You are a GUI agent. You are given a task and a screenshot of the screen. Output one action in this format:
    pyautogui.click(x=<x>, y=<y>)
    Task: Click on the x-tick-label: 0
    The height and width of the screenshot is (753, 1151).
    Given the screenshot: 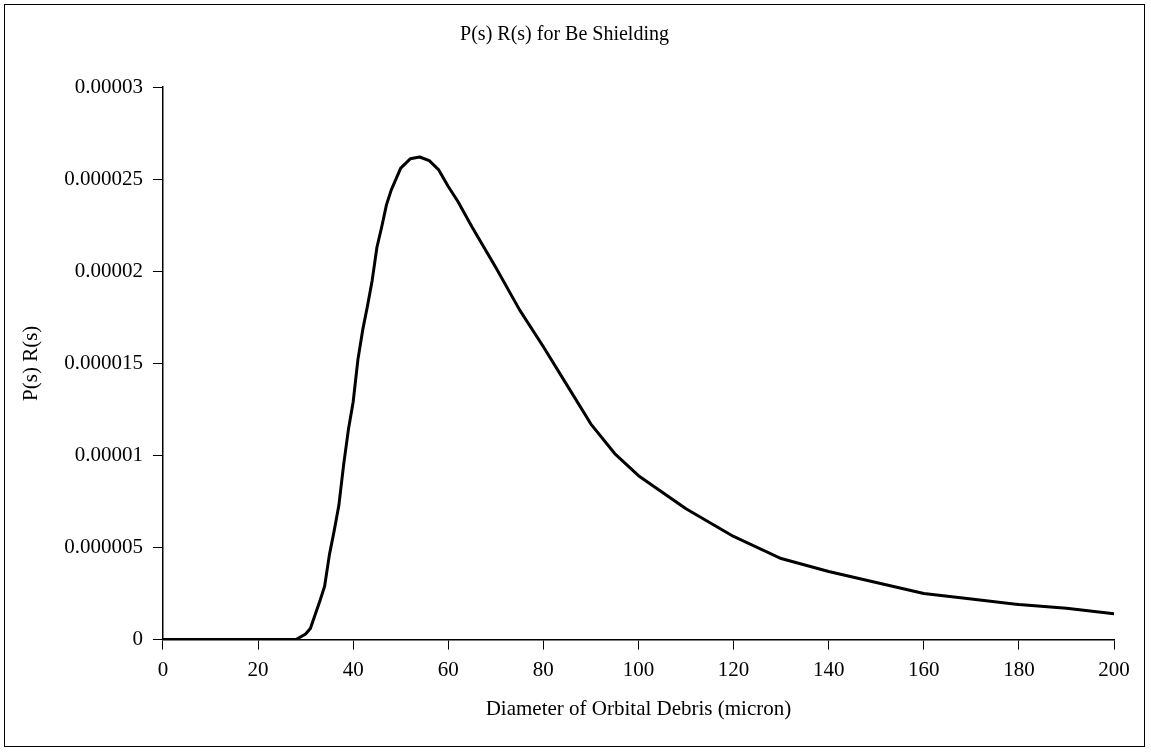 What is the action you would take?
    pyautogui.click(x=163, y=668)
    